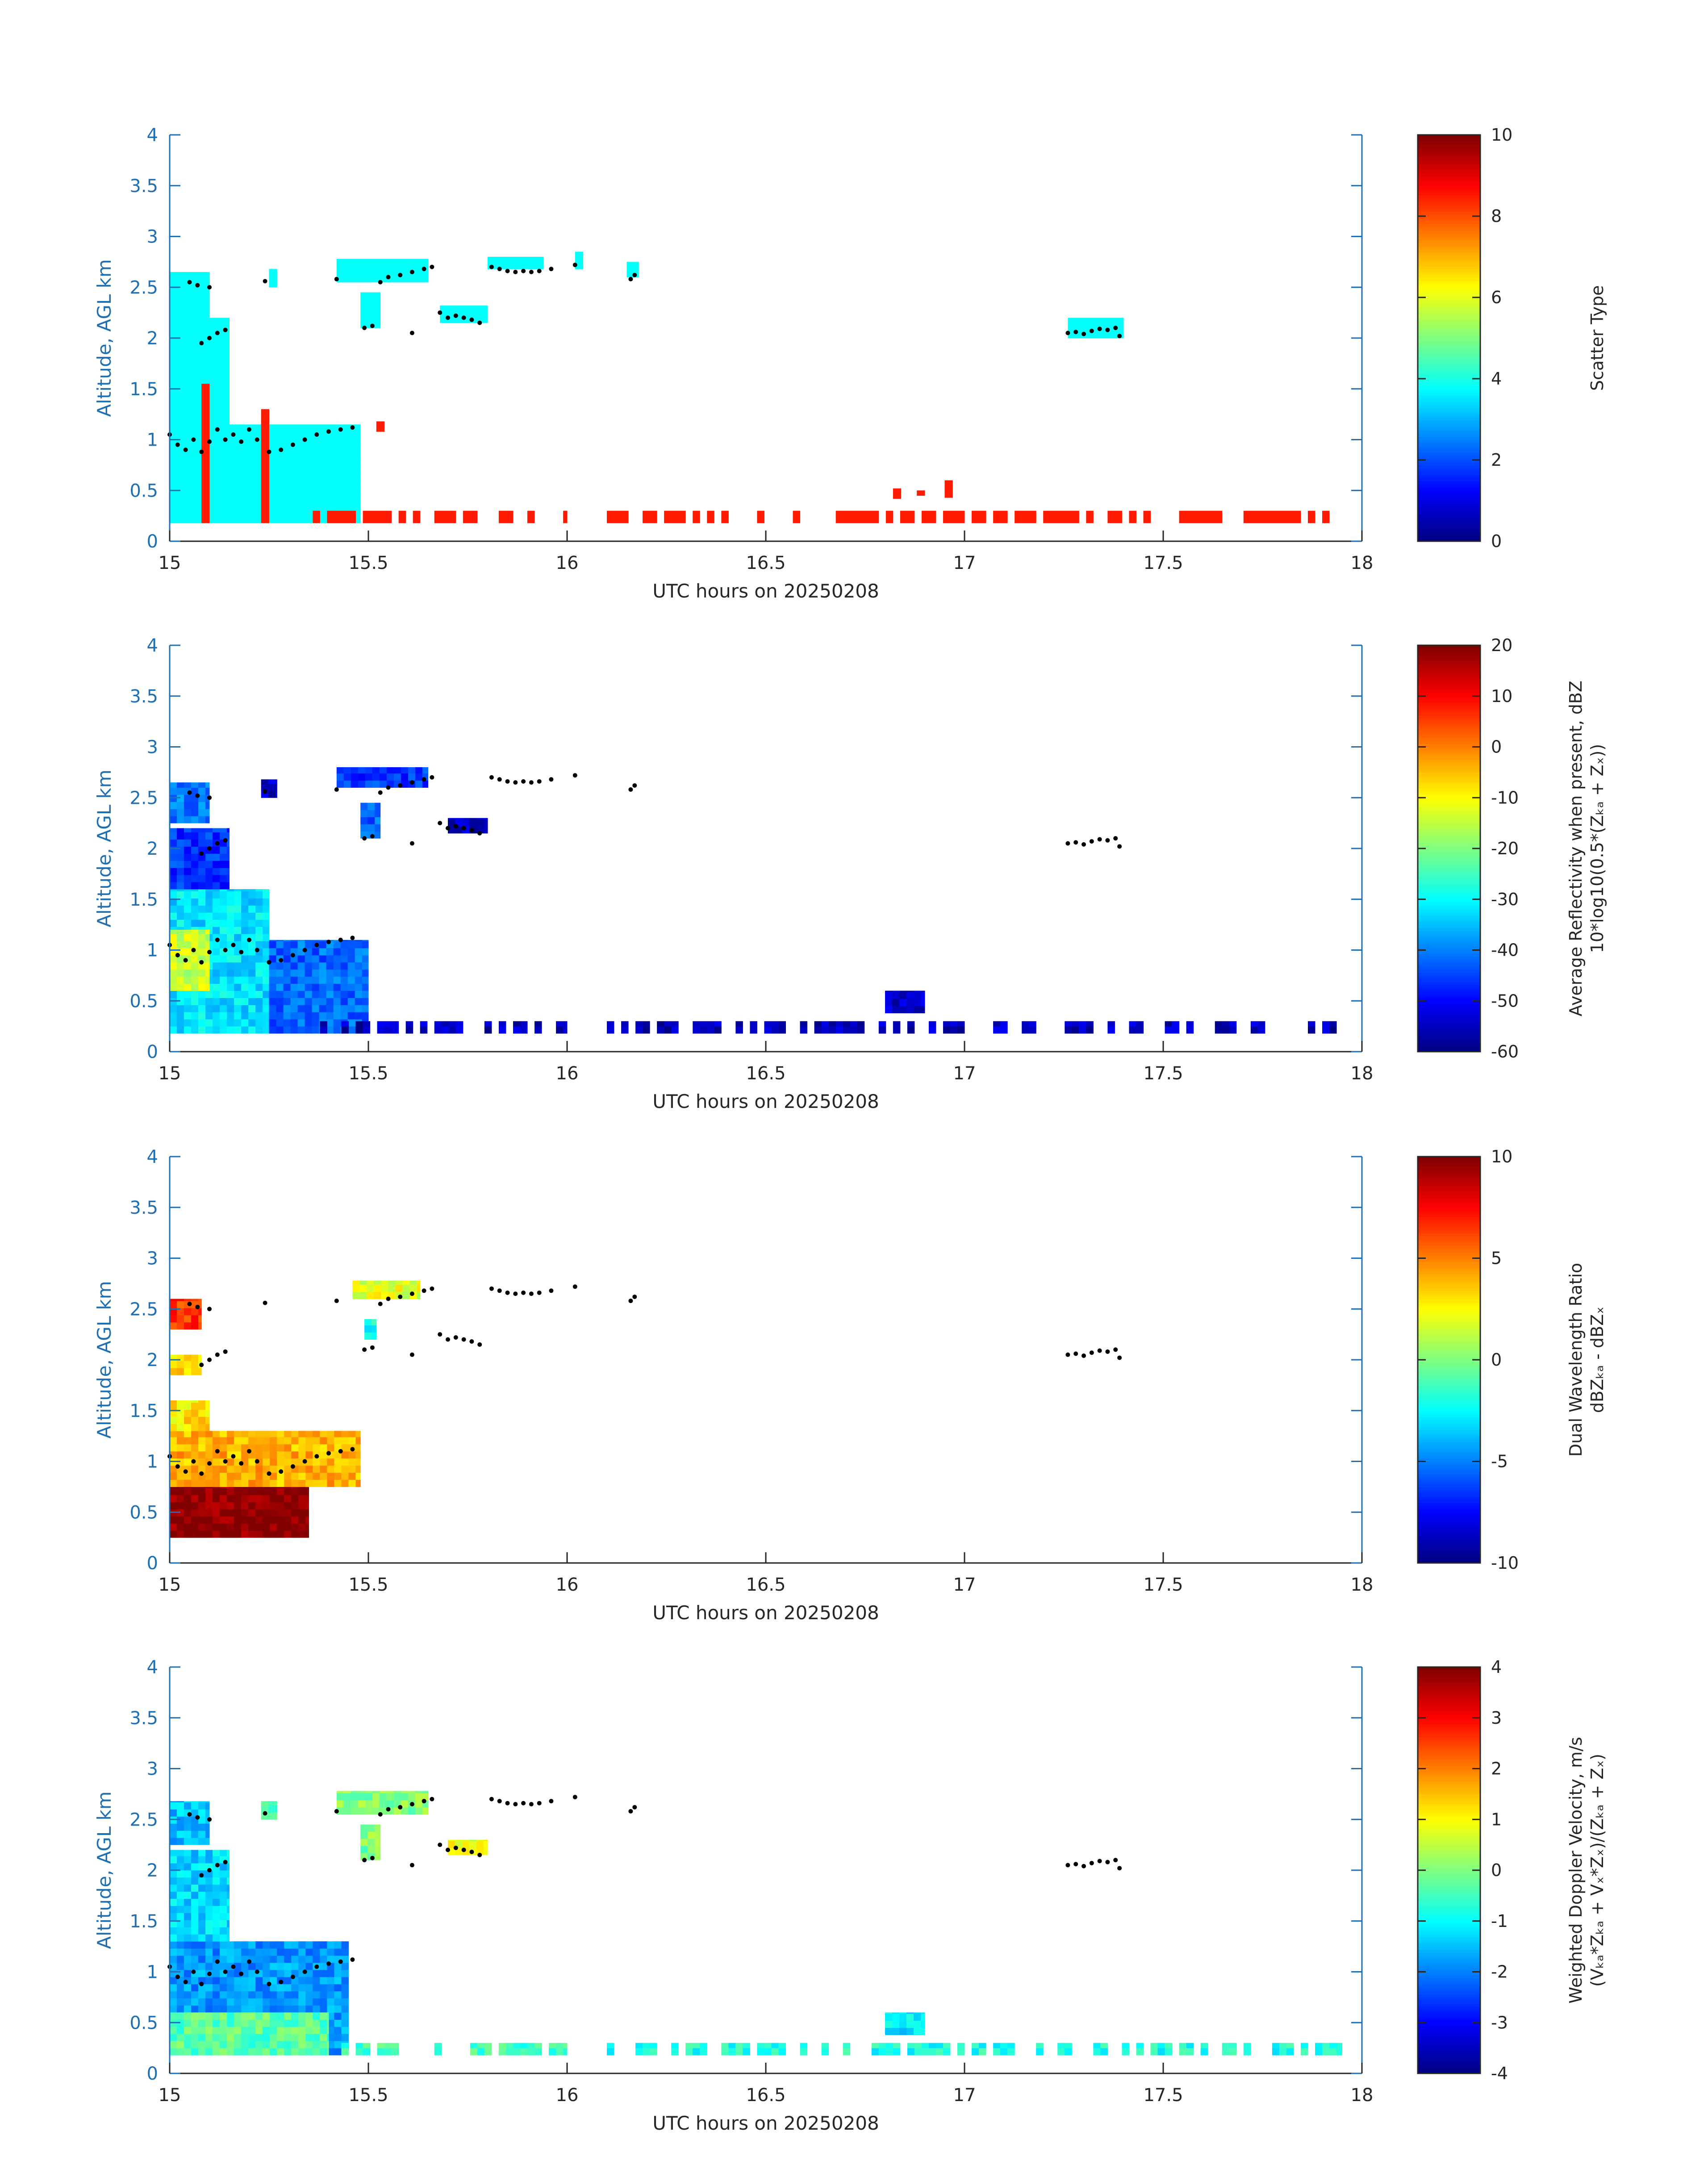 This screenshot has width=1708, height=2177. I want to click on x-tick-label: 18, so click(1362, 563).